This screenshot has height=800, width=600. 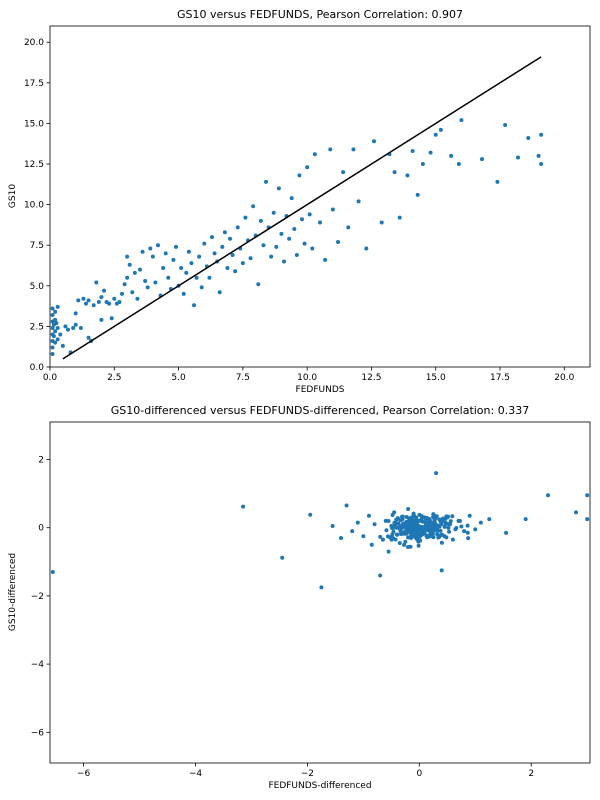 What do you see at coordinates (37, 368) in the screenshot?
I see `y-tick-label: 0.0` at bounding box center [37, 368].